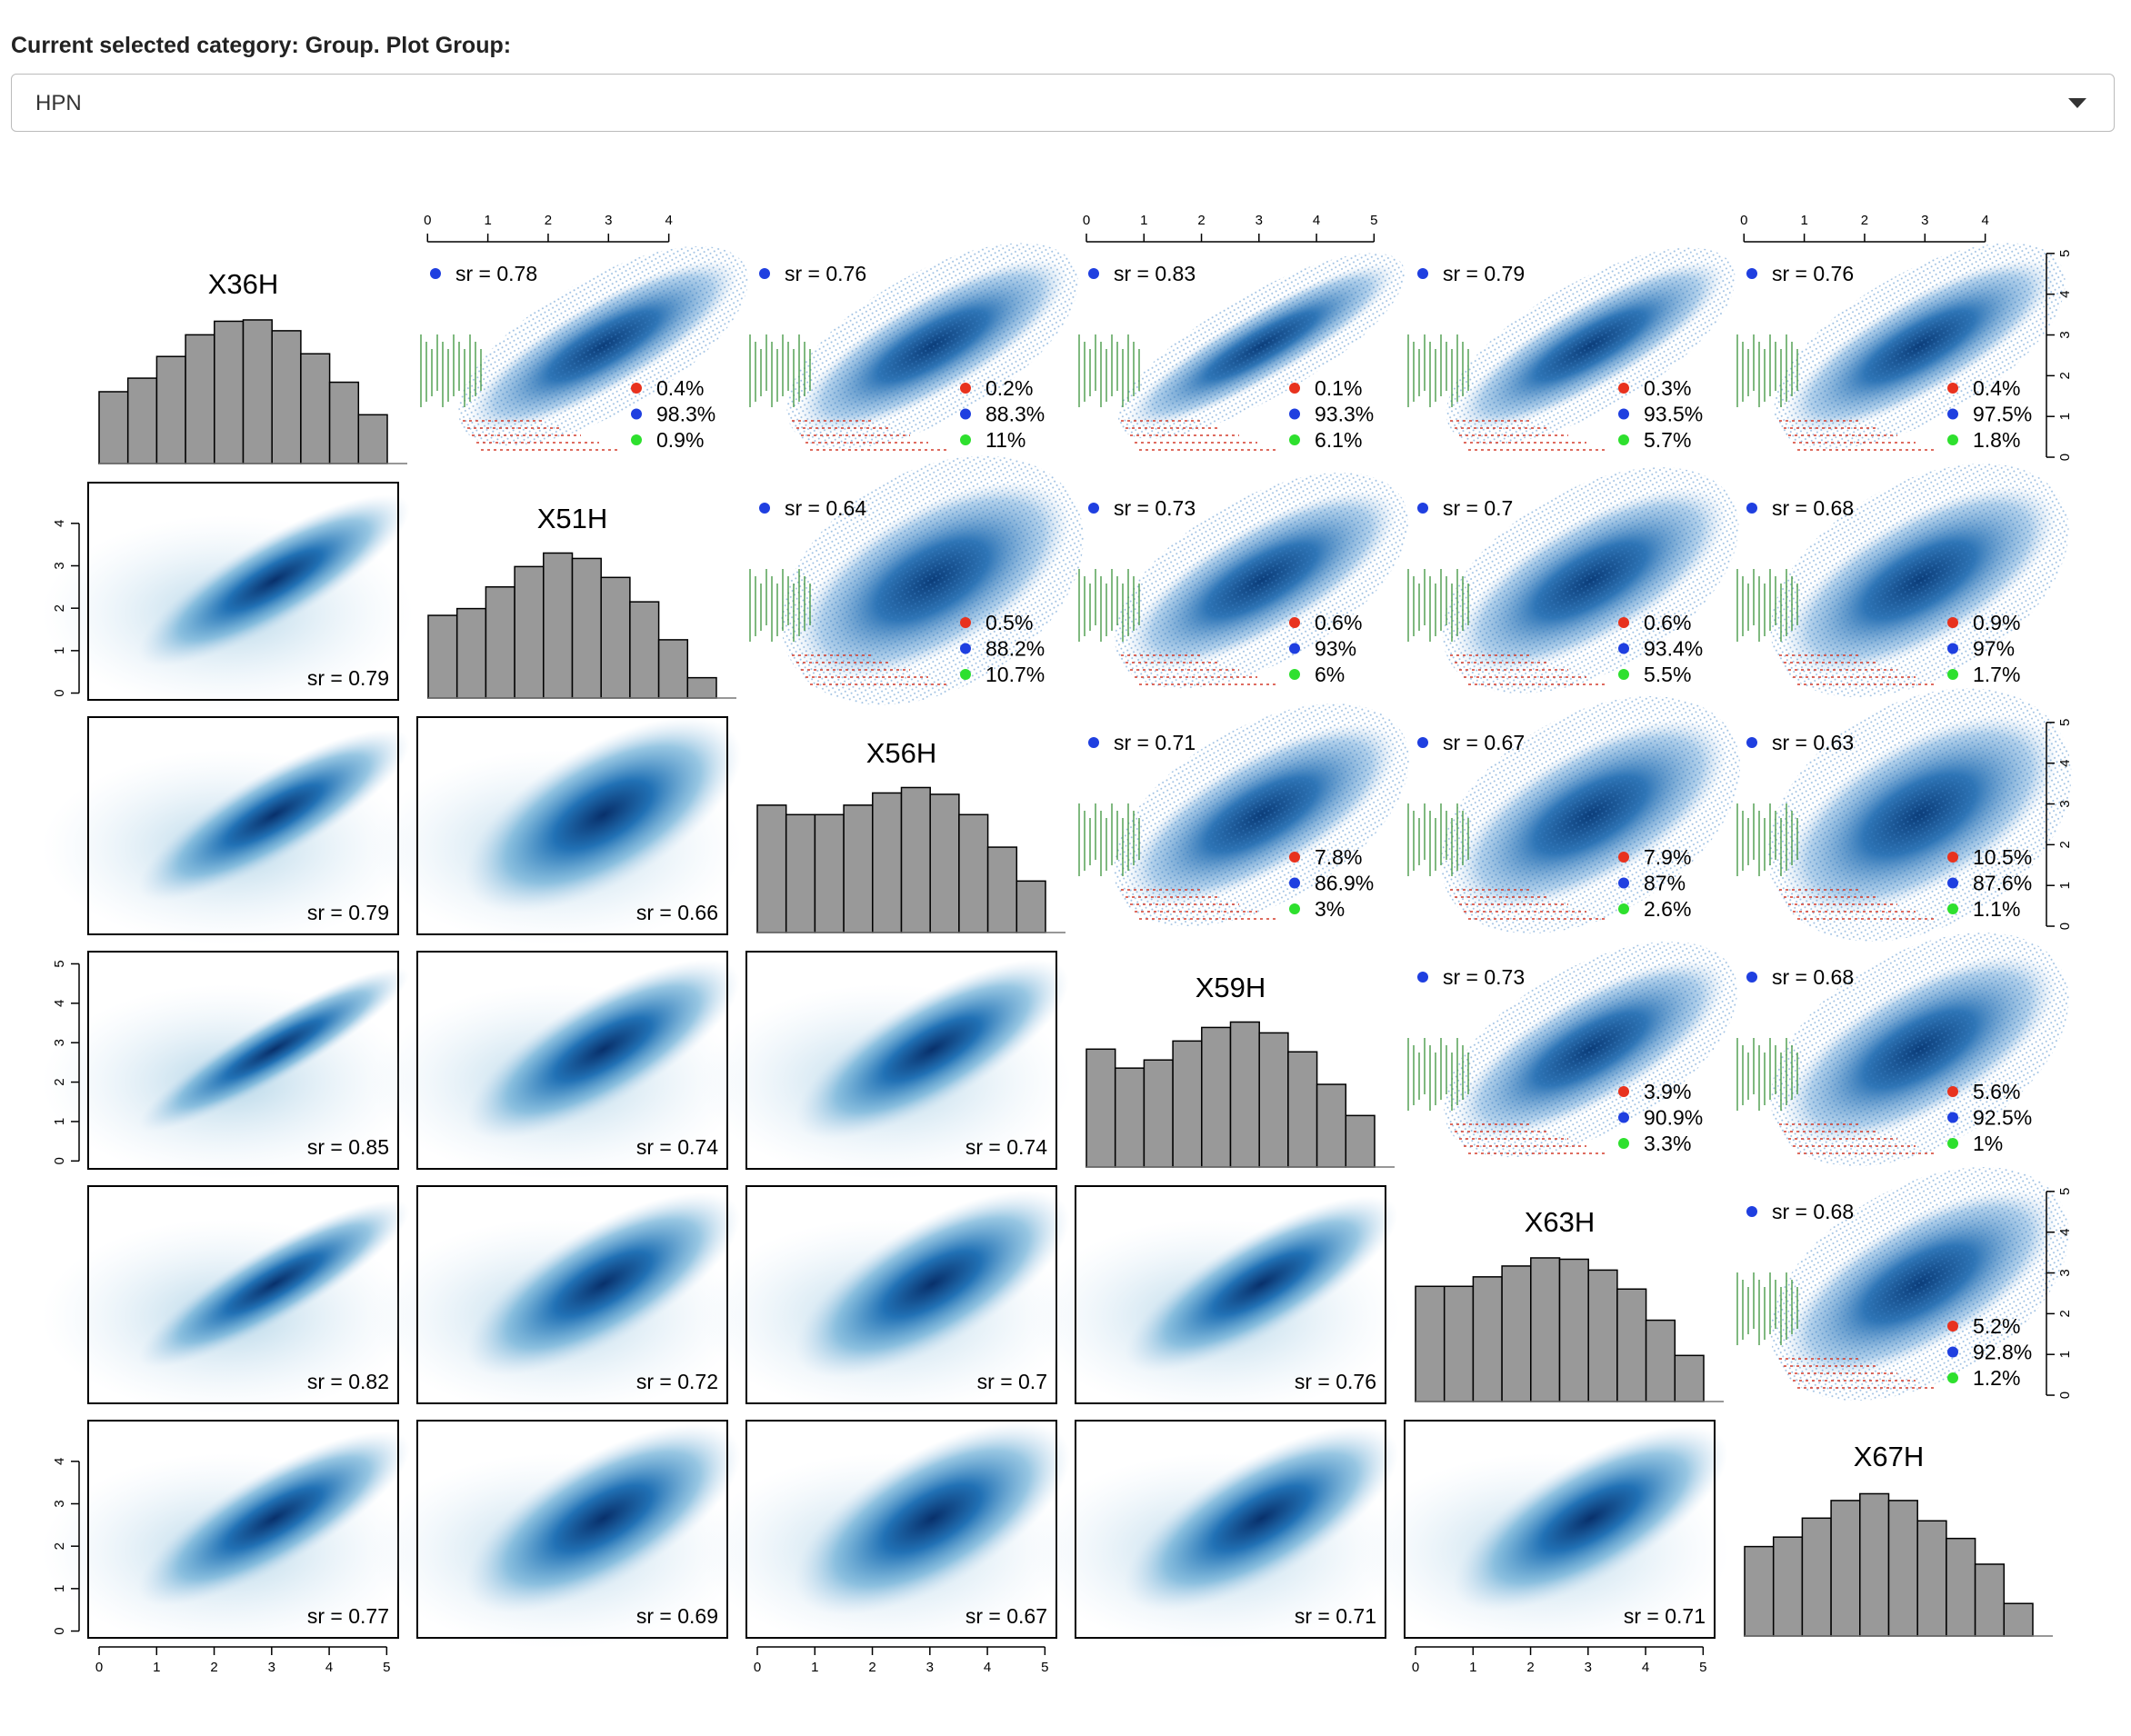  Describe the element at coordinates (1155, 273) in the screenshot. I see `sr-label: sr = 0.83` at that location.